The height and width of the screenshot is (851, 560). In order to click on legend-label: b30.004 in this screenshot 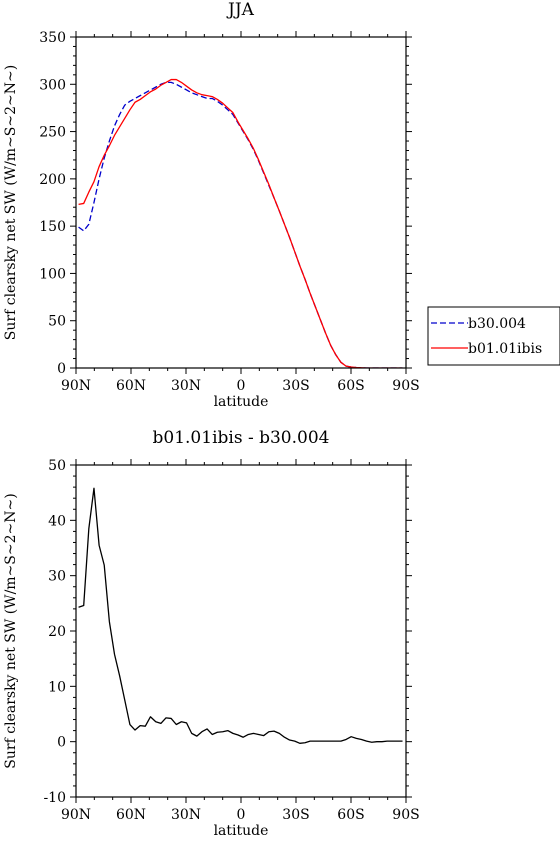, I will do `click(497, 324)`.